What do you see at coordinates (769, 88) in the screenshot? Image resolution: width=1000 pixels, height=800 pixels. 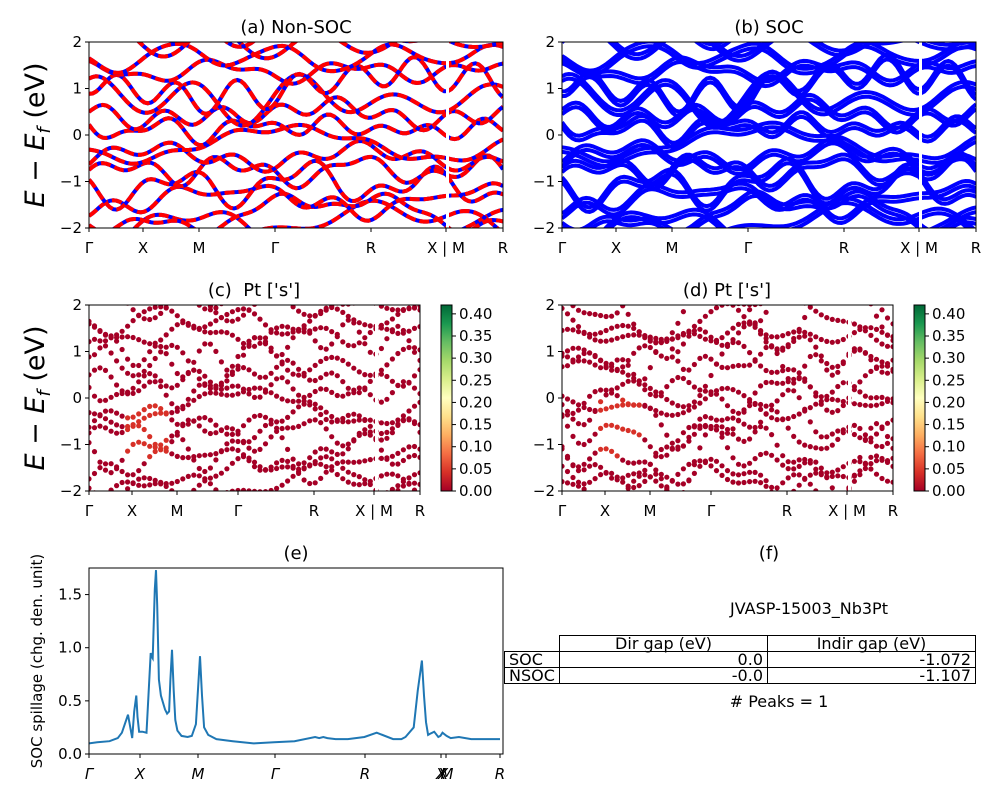 I see `band-line` at bounding box center [769, 88].